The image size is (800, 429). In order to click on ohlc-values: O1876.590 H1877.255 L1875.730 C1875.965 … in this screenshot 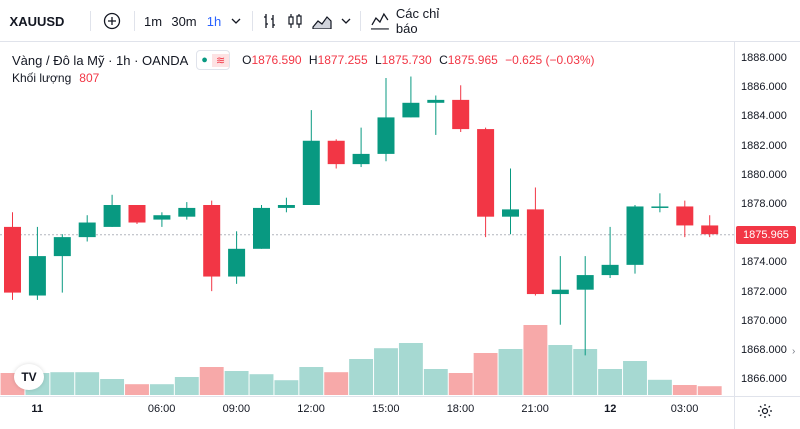, I will do `click(420, 60)`.